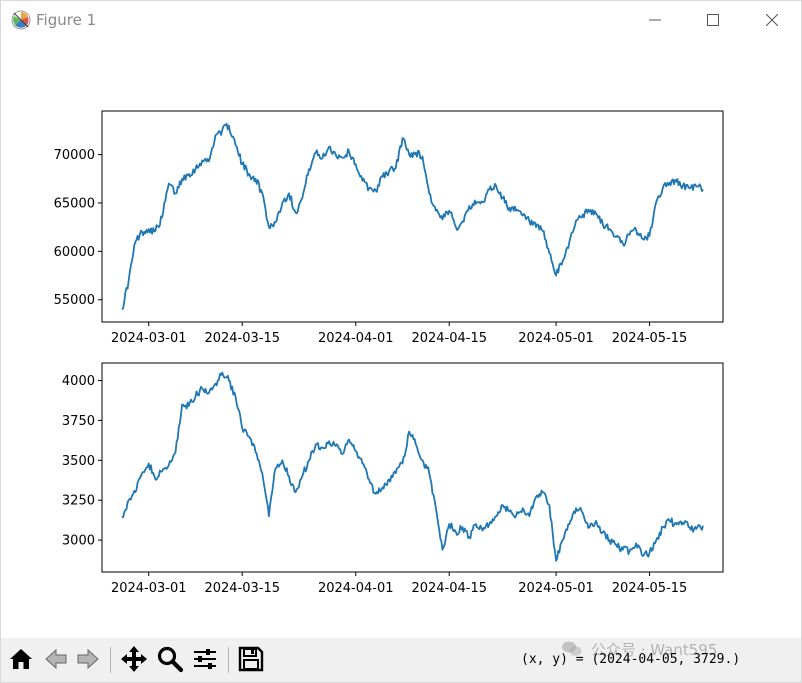 The image size is (802, 683). I want to click on zoom-icon, so click(170, 661).